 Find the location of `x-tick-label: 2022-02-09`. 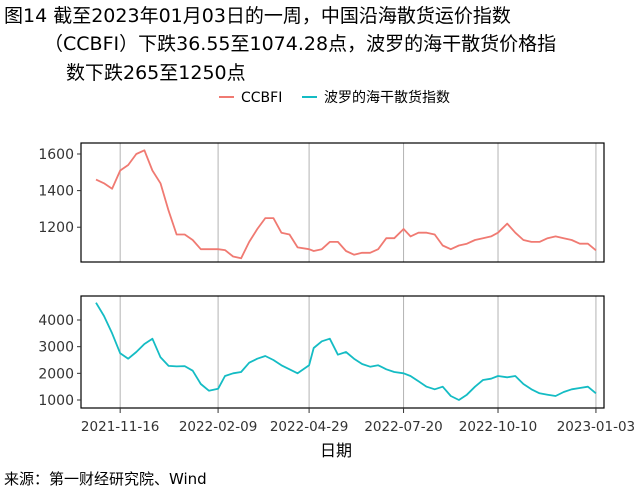

x-tick-label: 2022-02-09 is located at coordinates (218, 427).